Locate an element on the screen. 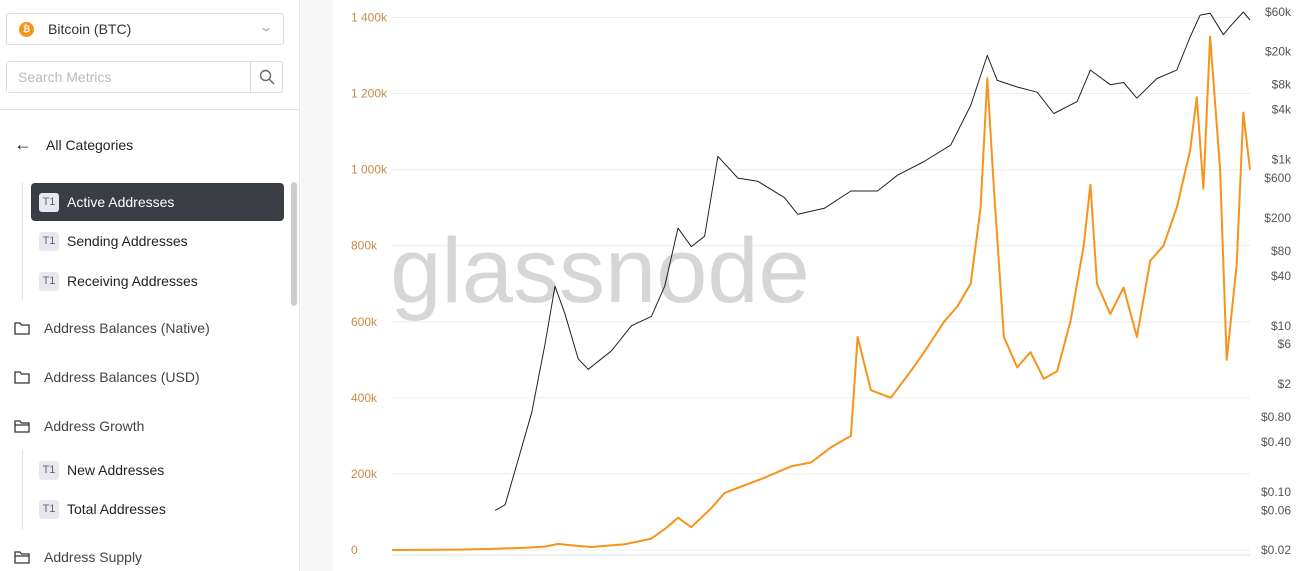 The image size is (1307, 571). category-label: Address Balances (USD) is located at coordinates (122, 377).